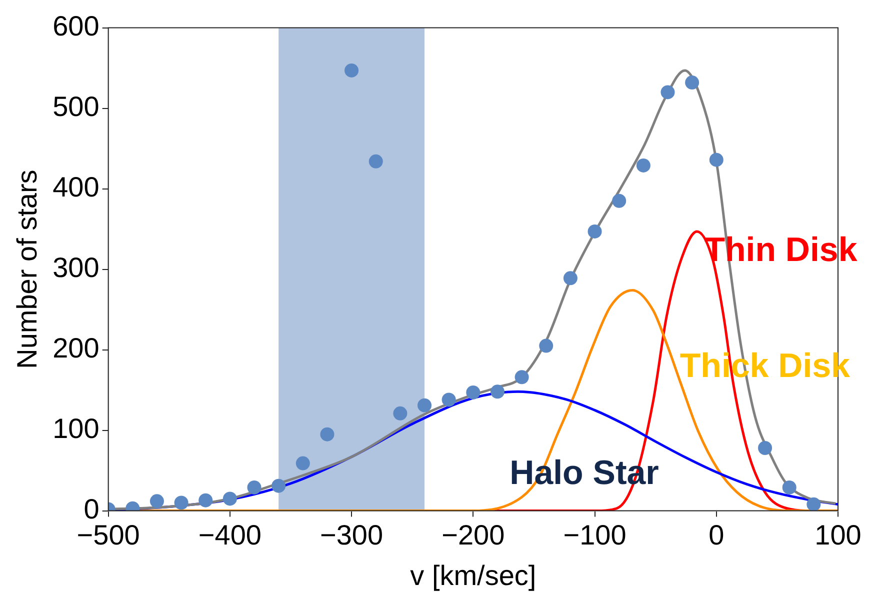 The height and width of the screenshot is (608, 889). What do you see at coordinates (230, 534) in the screenshot?
I see `x-tick-label: −400` at bounding box center [230, 534].